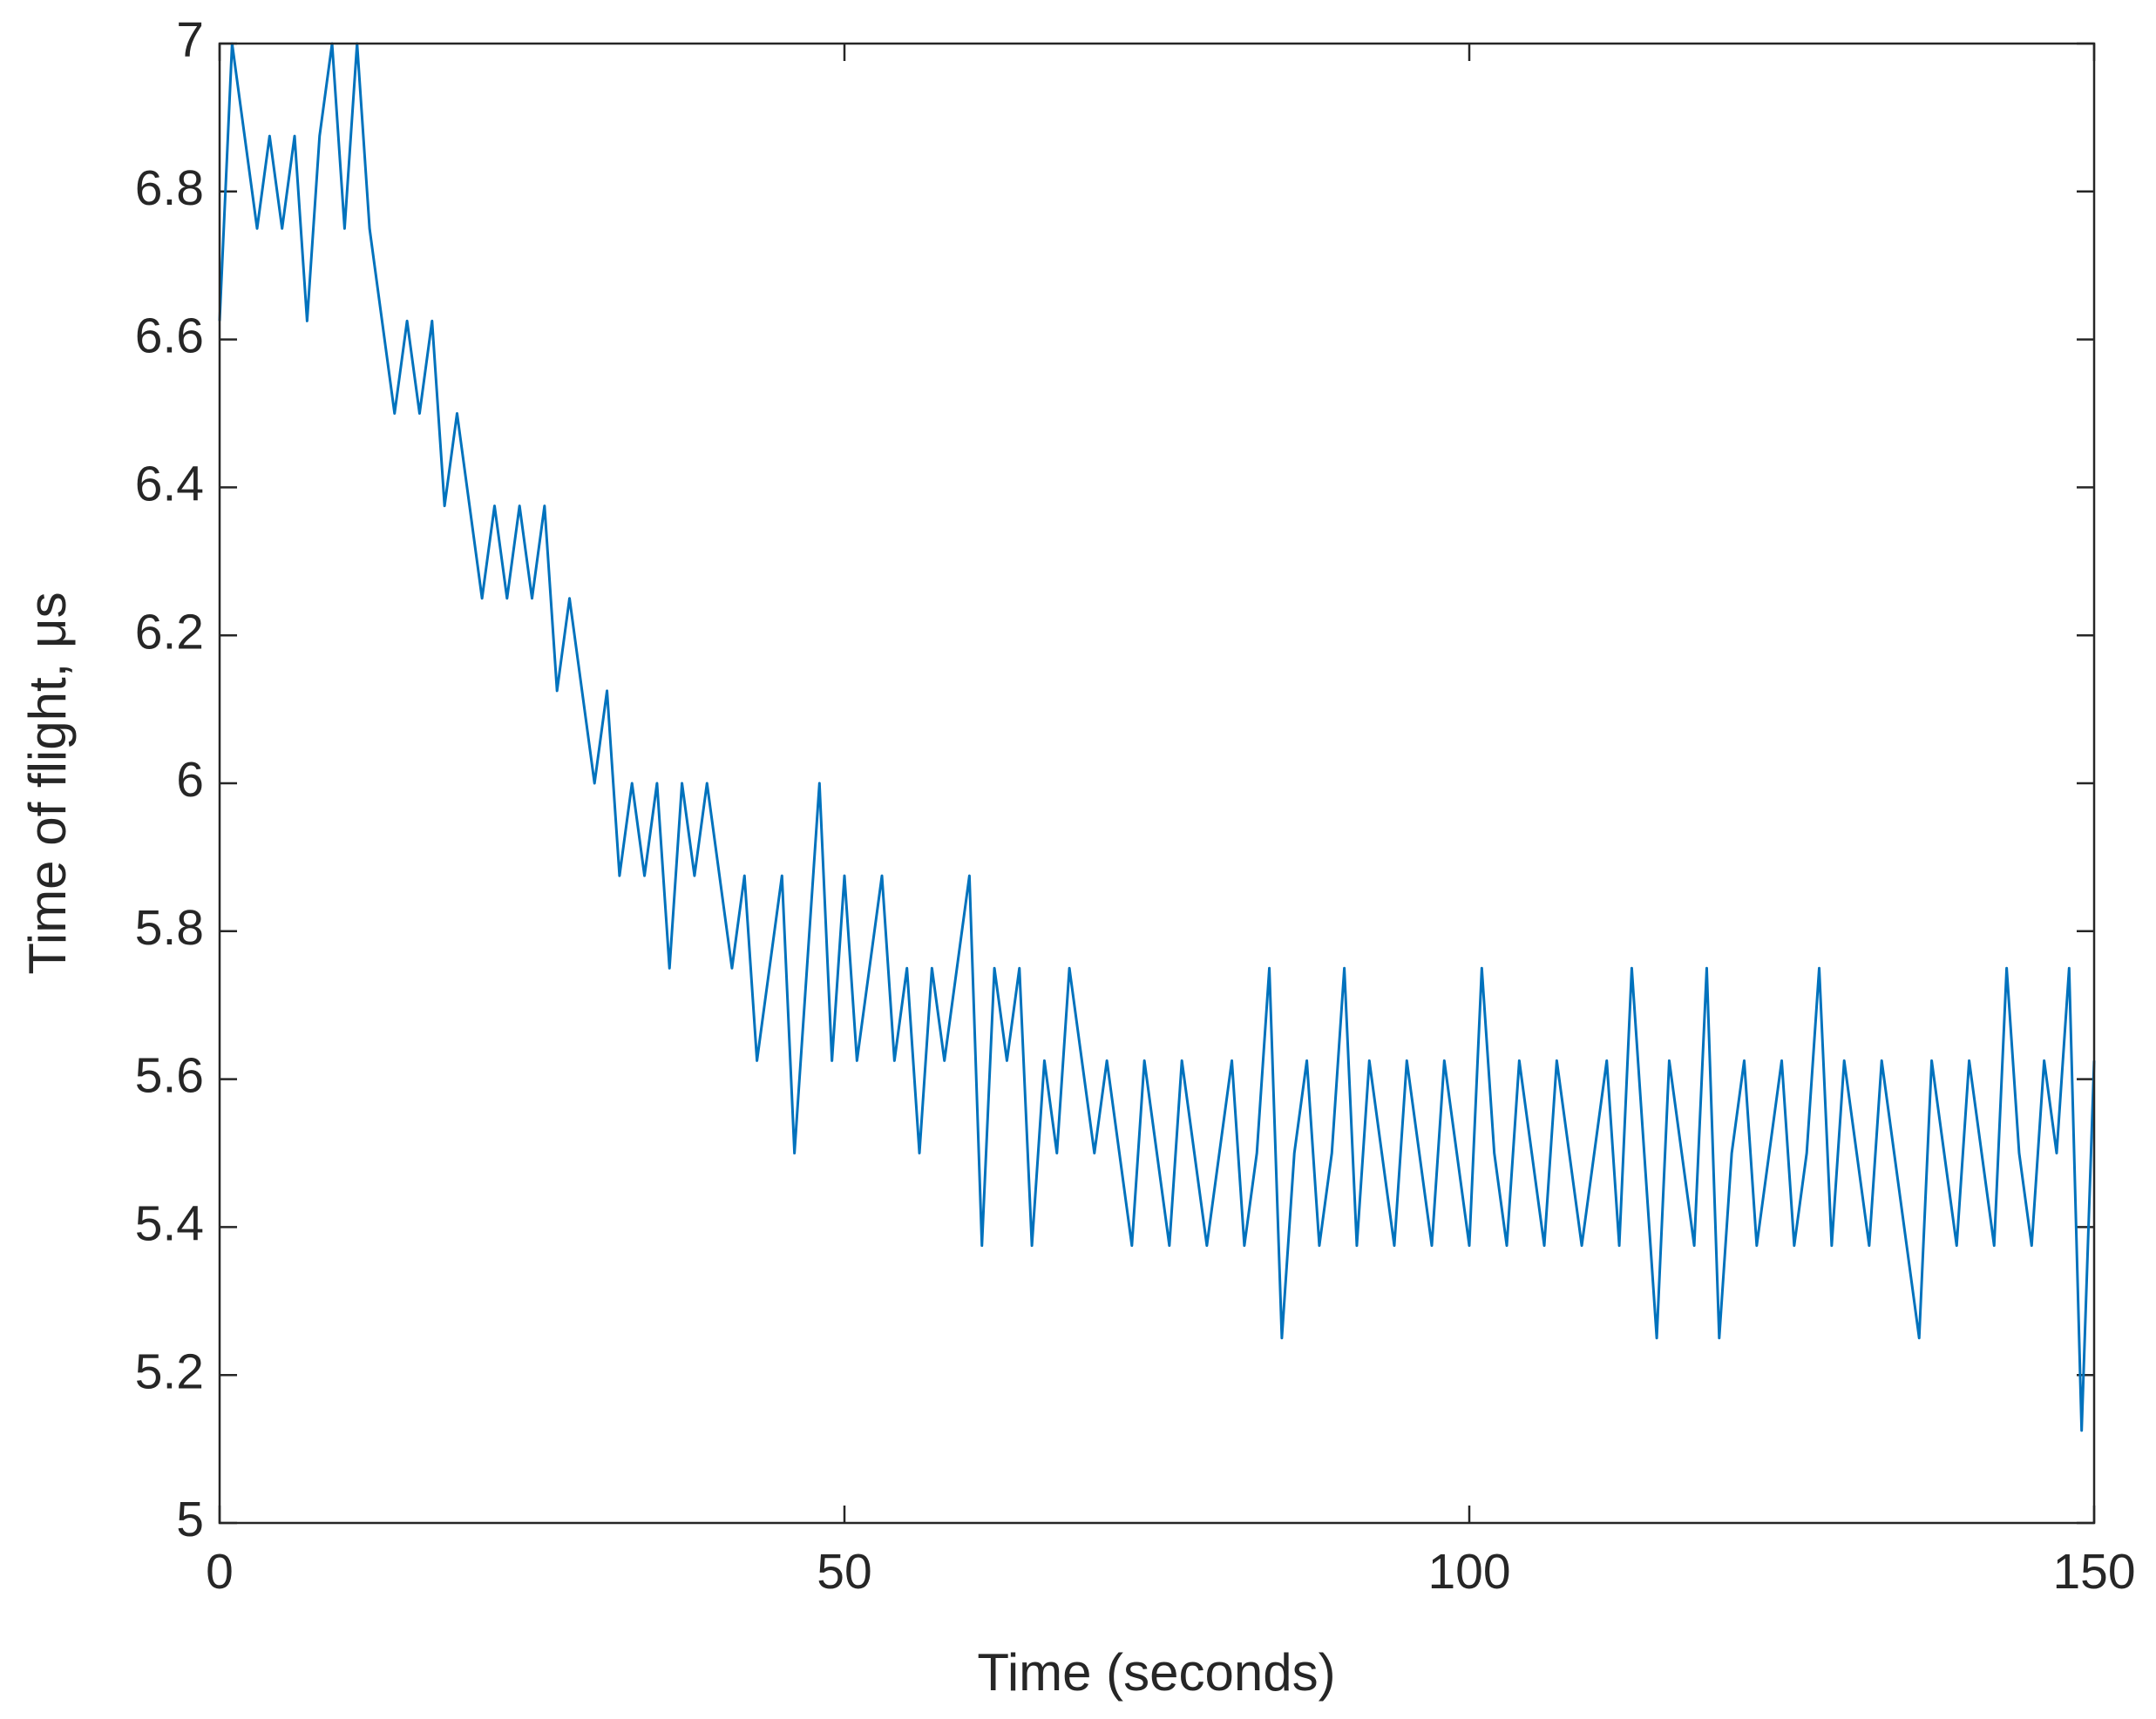  What do you see at coordinates (190, 40) in the screenshot?
I see `y-tick-label: 7` at bounding box center [190, 40].